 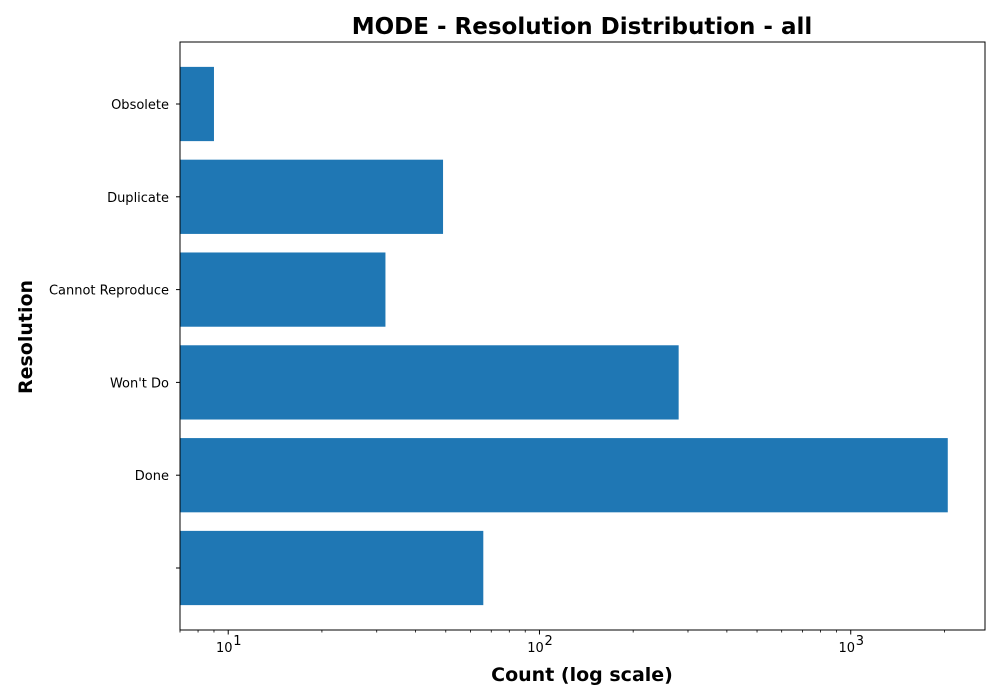 I want to click on bar-won-t-do, so click(x=429, y=382).